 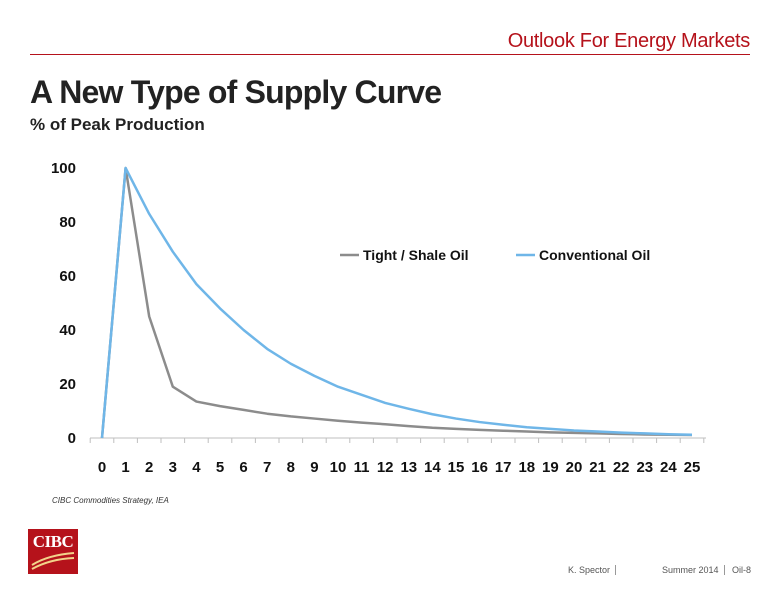 I want to click on x-tick-label: 0, so click(x=102, y=467).